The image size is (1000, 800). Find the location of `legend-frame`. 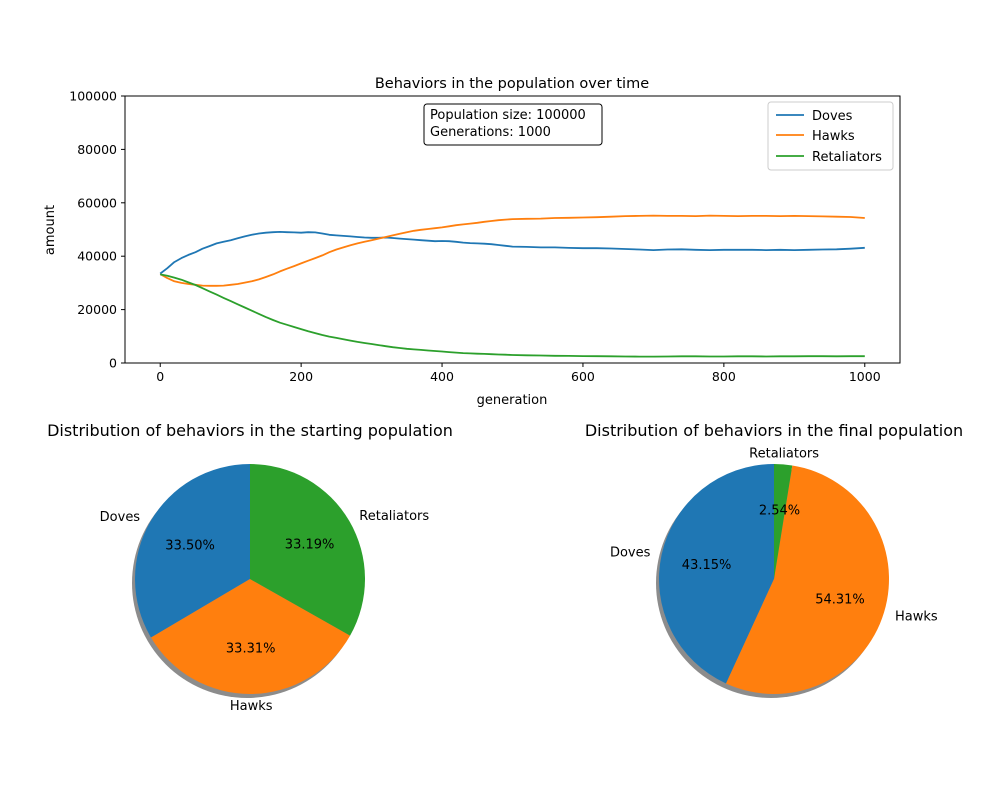

legend-frame is located at coordinates (830, 136).